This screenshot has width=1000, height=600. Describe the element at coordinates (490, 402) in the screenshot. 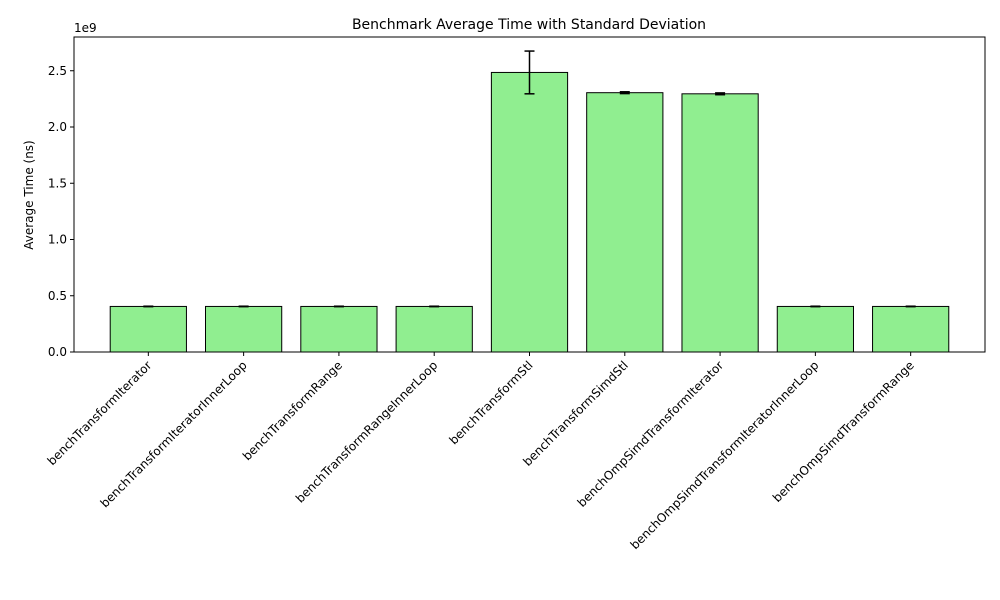

I see `x-tick-label-4: benchTransformStl` at that location.